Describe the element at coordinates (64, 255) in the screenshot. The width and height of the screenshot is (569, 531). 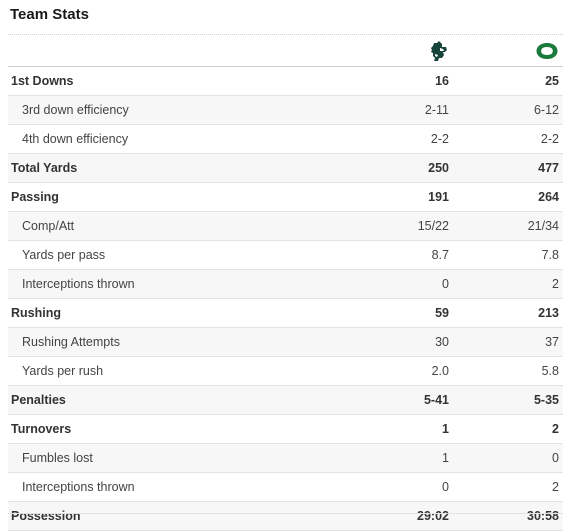
I see `stat-label: Yards per pass` at that location.